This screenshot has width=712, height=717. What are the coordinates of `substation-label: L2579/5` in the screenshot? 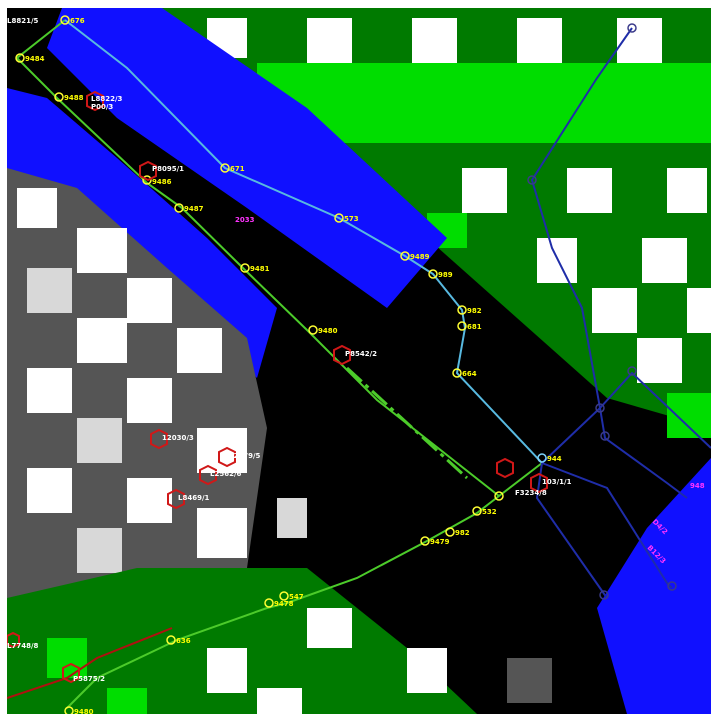 It's located at (244, 456).